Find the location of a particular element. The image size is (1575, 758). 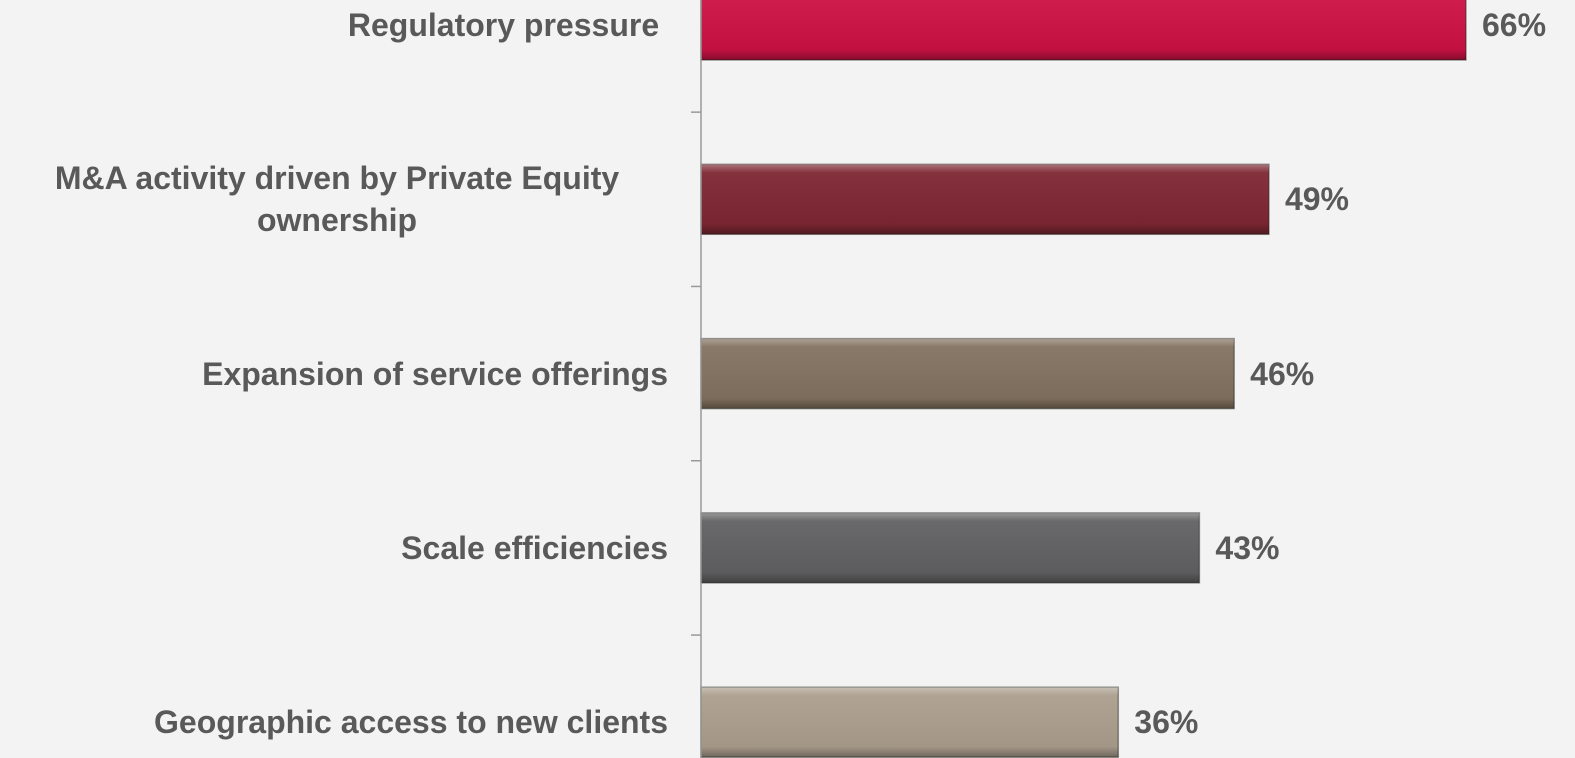

category-text: Expansion of service offerings is located at coordinates (435, 373).